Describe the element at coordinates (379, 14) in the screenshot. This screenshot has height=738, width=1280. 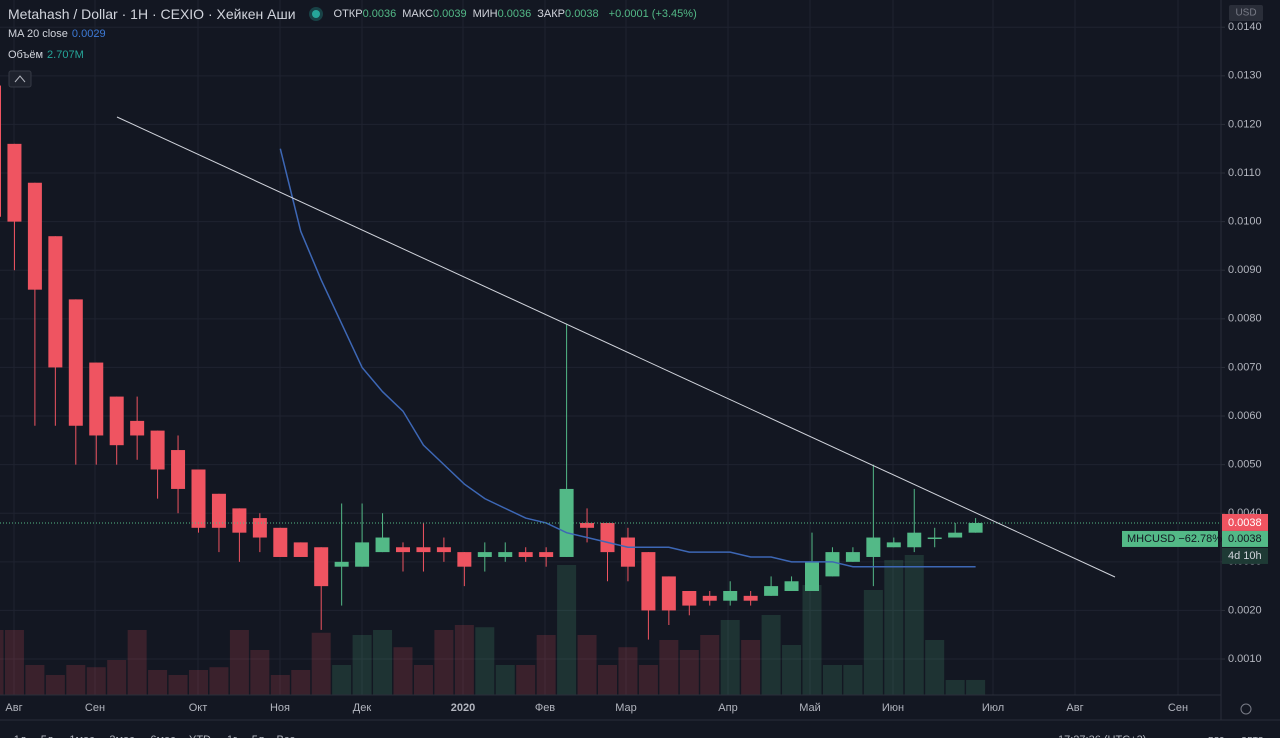
I see `ohlc-value: 0.0036` at that location.